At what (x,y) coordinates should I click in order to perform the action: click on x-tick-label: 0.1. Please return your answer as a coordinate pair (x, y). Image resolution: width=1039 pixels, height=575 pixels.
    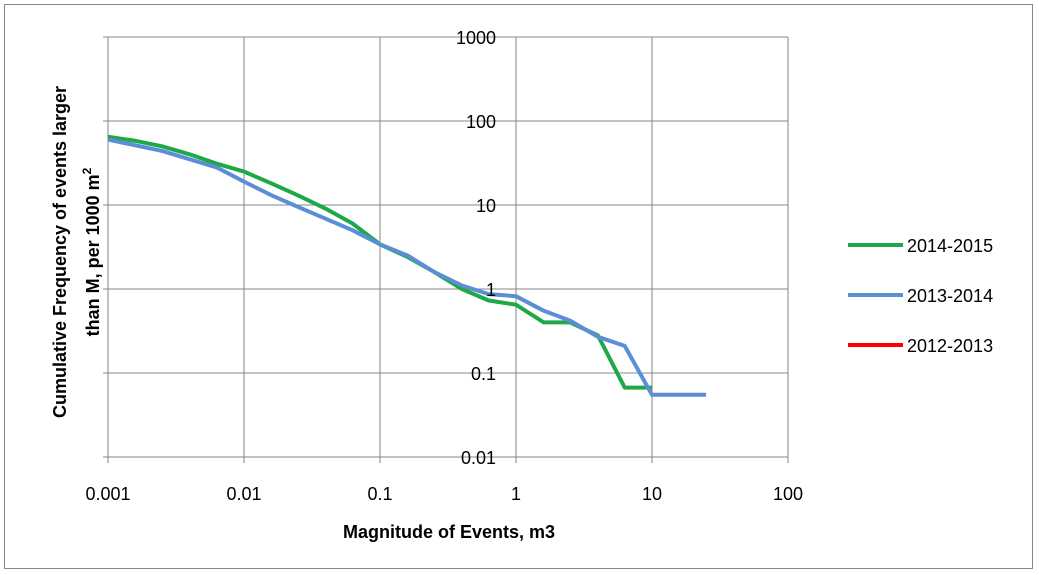
    Looking at the image, I should click on (379, 494).